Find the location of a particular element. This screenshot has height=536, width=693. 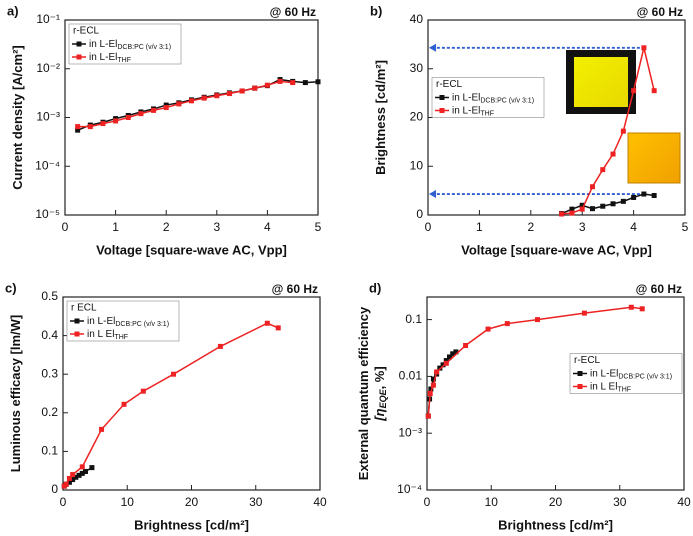

y-axis-label: External quantum efficiency[ηEQE, %] is located at coordinates (372, 393).